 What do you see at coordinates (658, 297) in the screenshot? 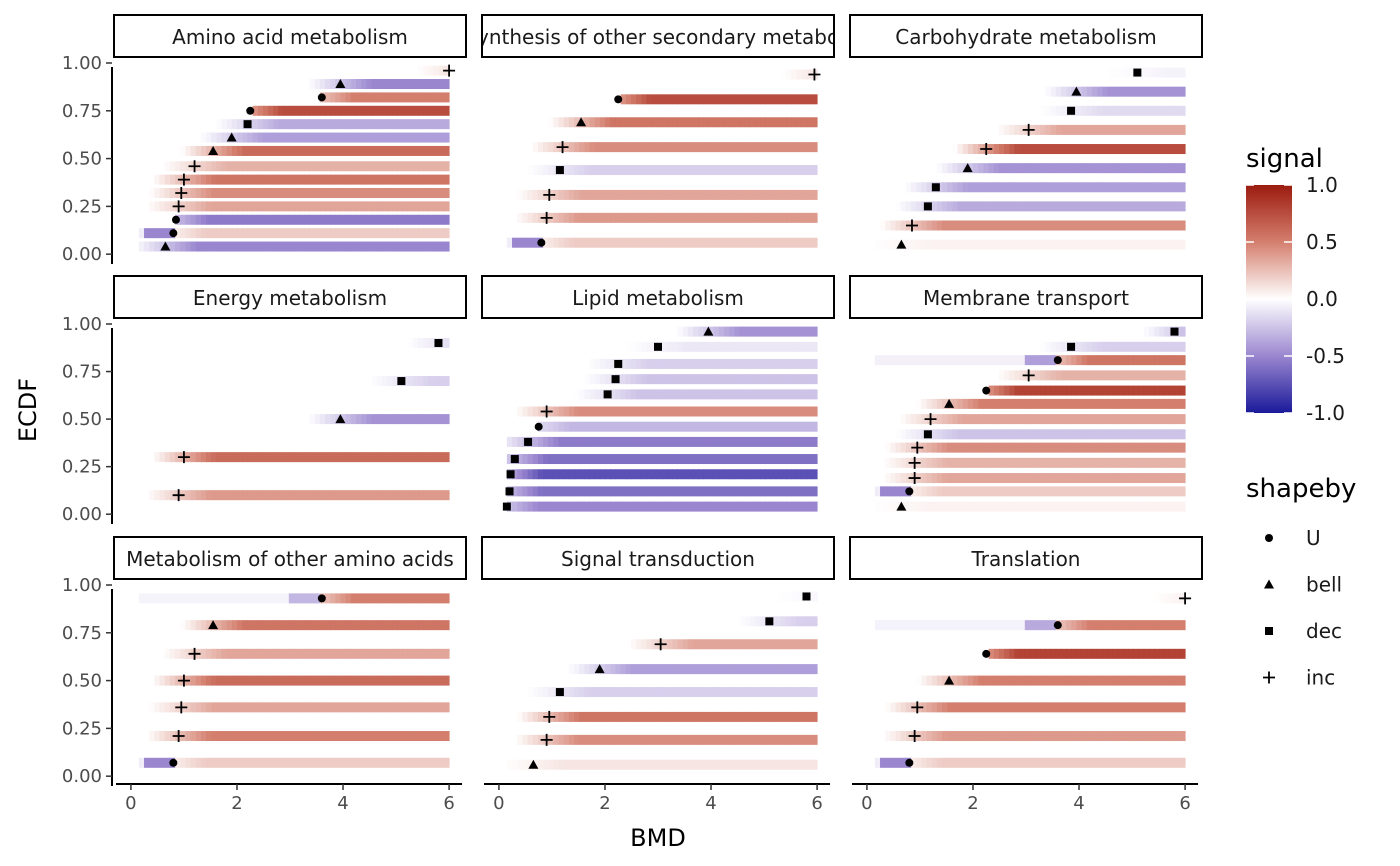
I see `facet-strip` at bounding box center [658, 297].